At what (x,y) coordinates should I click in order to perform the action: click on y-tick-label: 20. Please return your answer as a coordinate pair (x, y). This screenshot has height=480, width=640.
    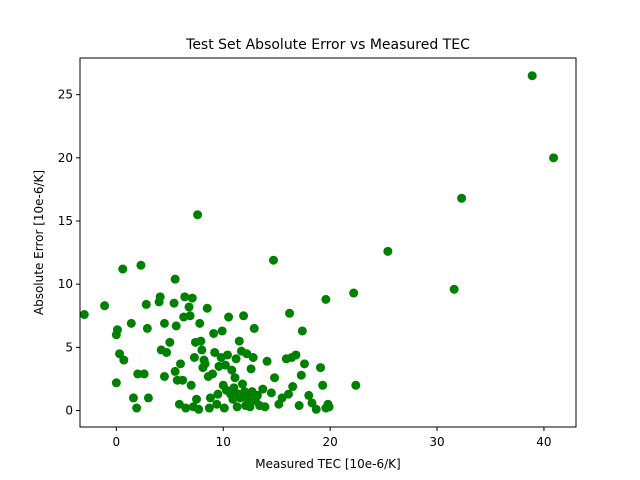
    Looking at the image, I should click on (65, 158).